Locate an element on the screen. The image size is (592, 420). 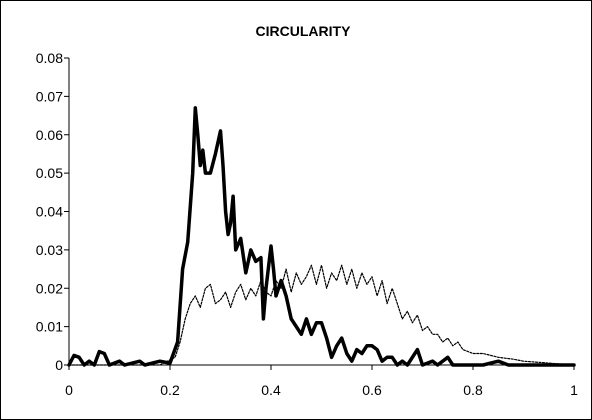
x-tick-label: 0 is located at coordinates (69, 390).